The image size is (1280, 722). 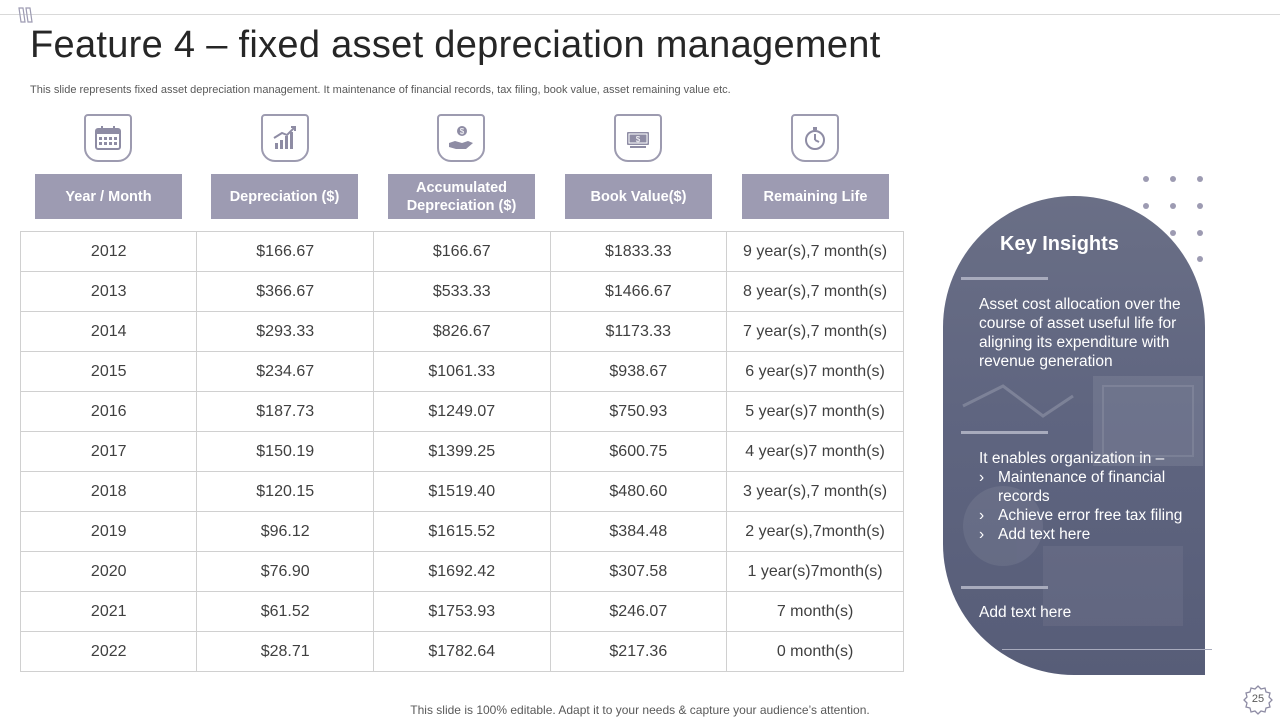 I want to click on book-value-cell: $307.58, so click(x=638, y=571).